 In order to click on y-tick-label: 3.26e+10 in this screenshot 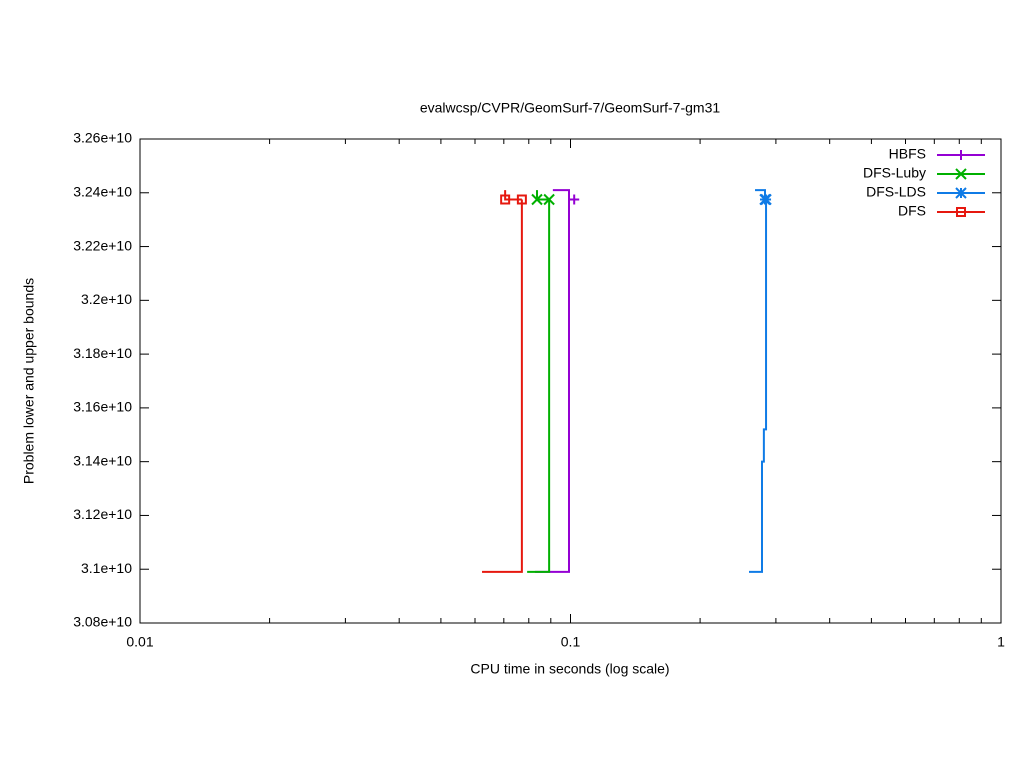, I will do `click(102, 138)`.